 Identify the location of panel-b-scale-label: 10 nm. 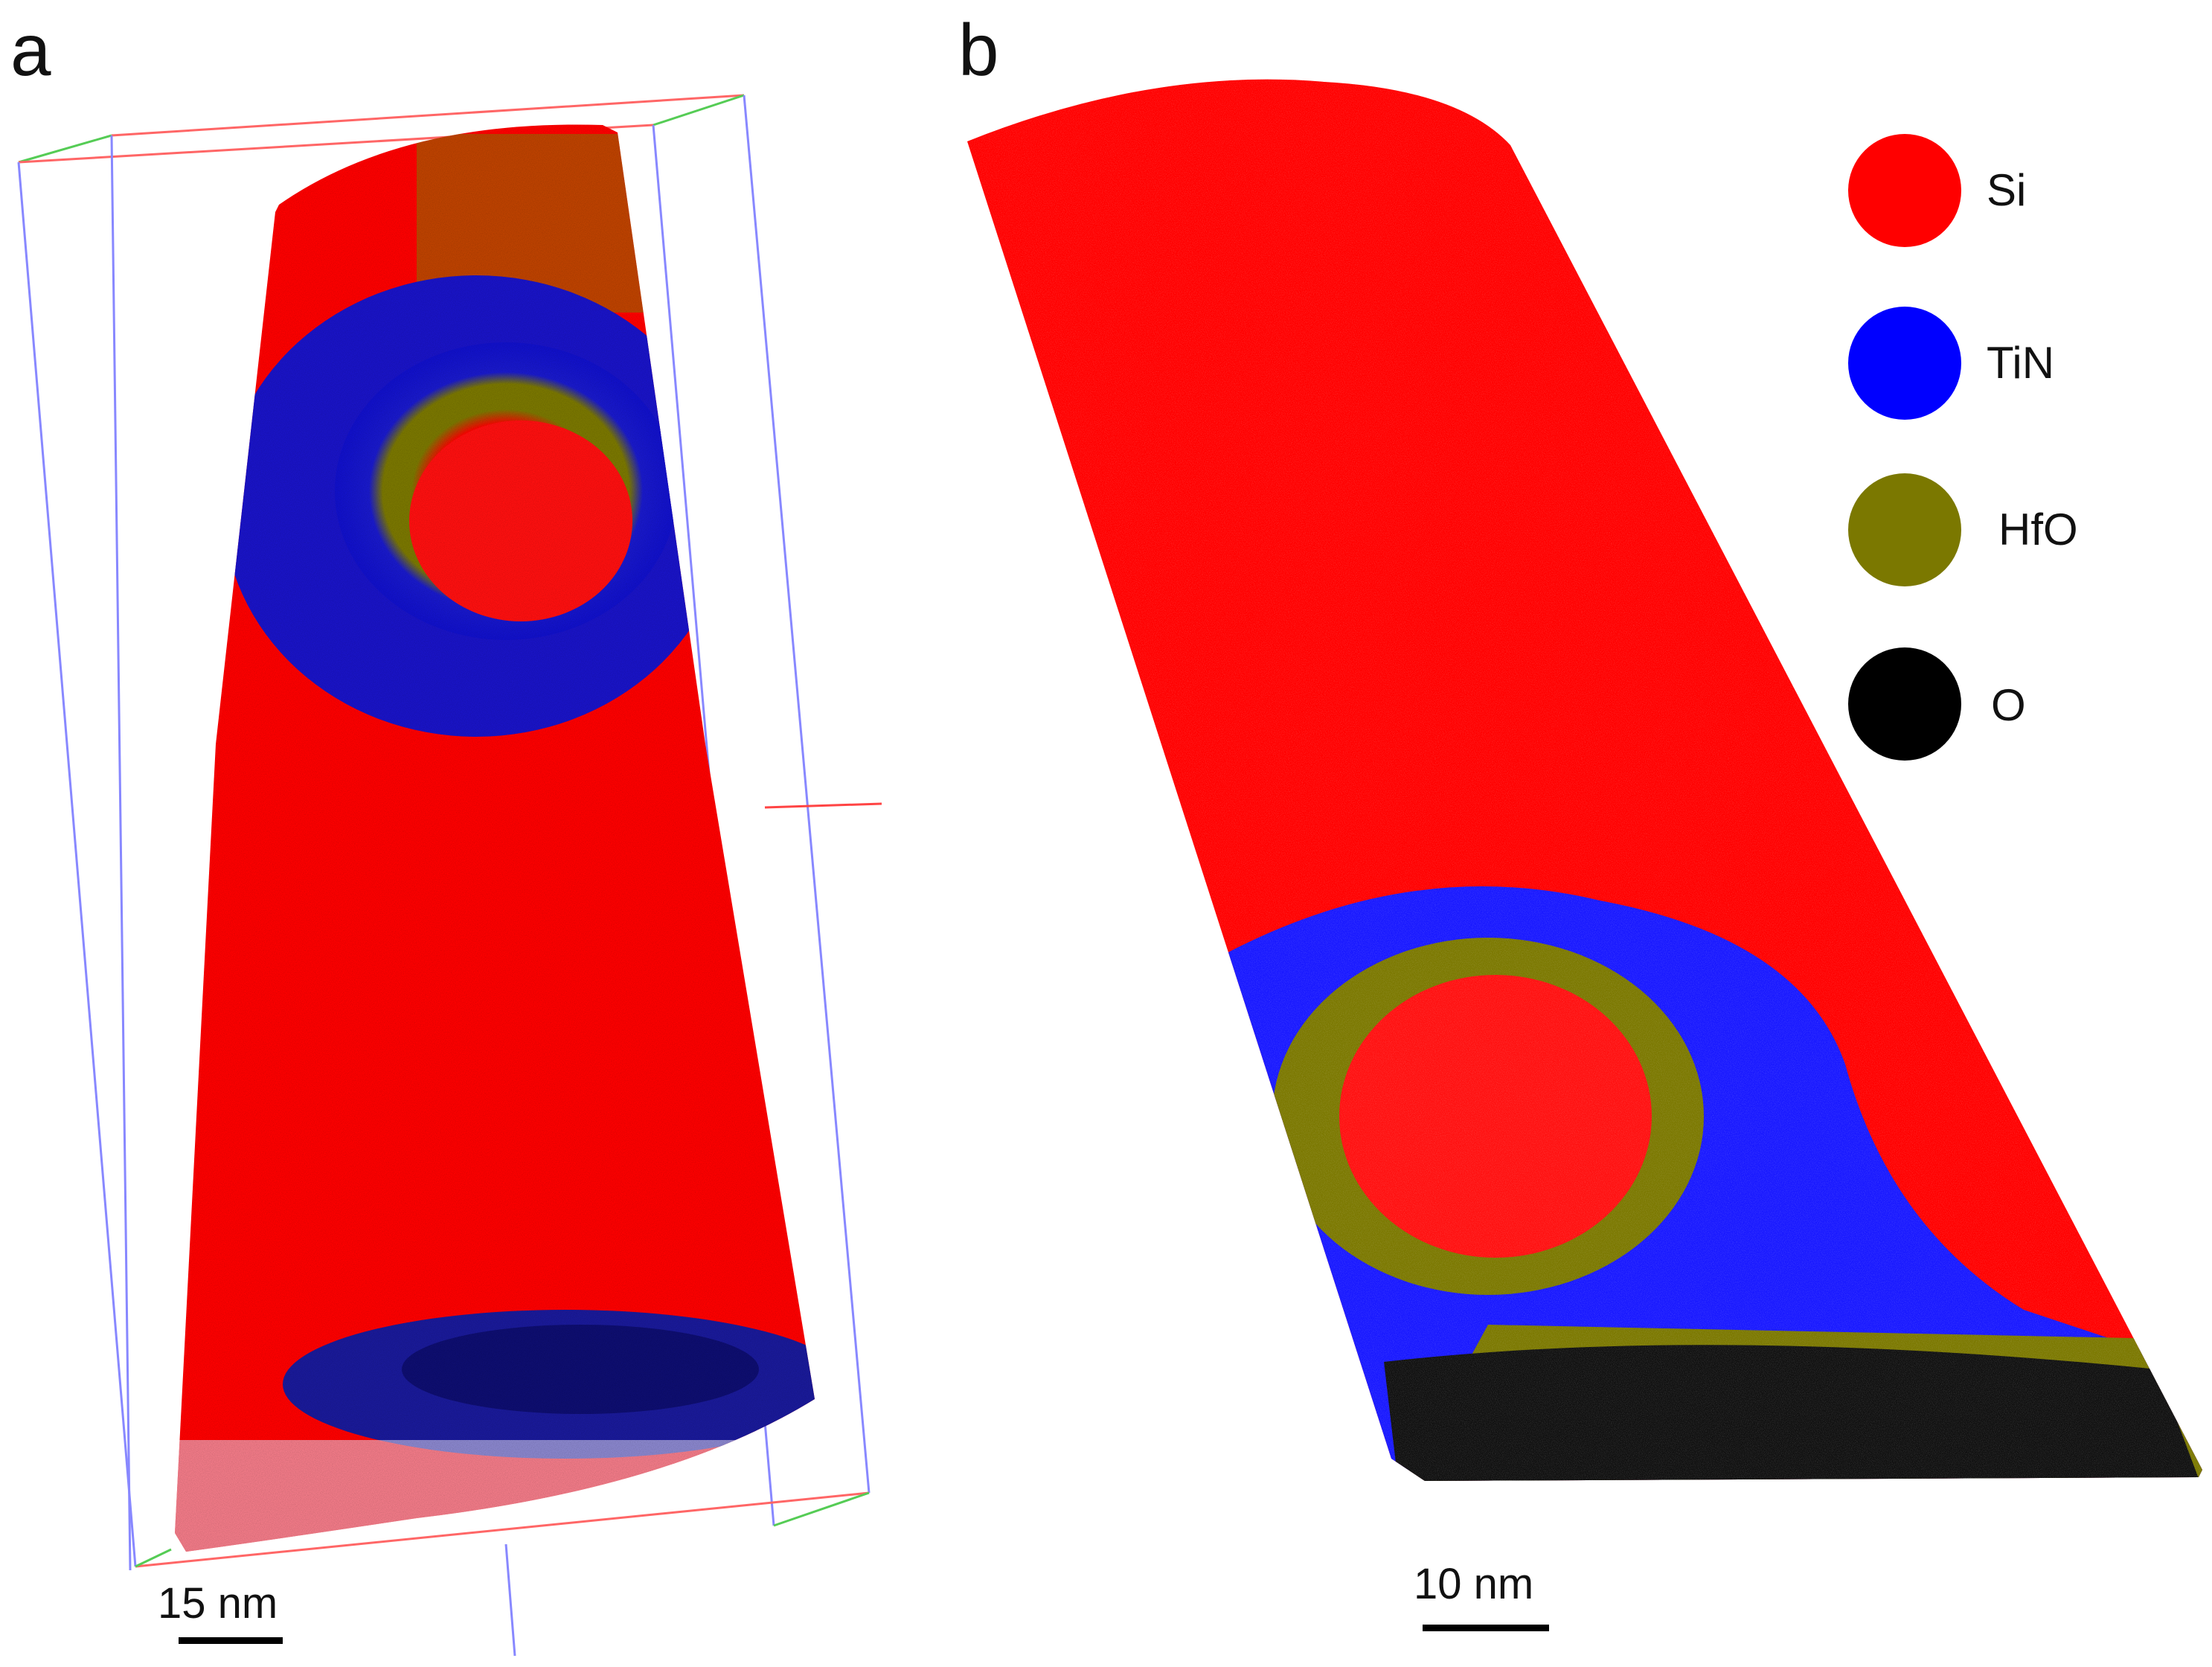
(1474, 1584).